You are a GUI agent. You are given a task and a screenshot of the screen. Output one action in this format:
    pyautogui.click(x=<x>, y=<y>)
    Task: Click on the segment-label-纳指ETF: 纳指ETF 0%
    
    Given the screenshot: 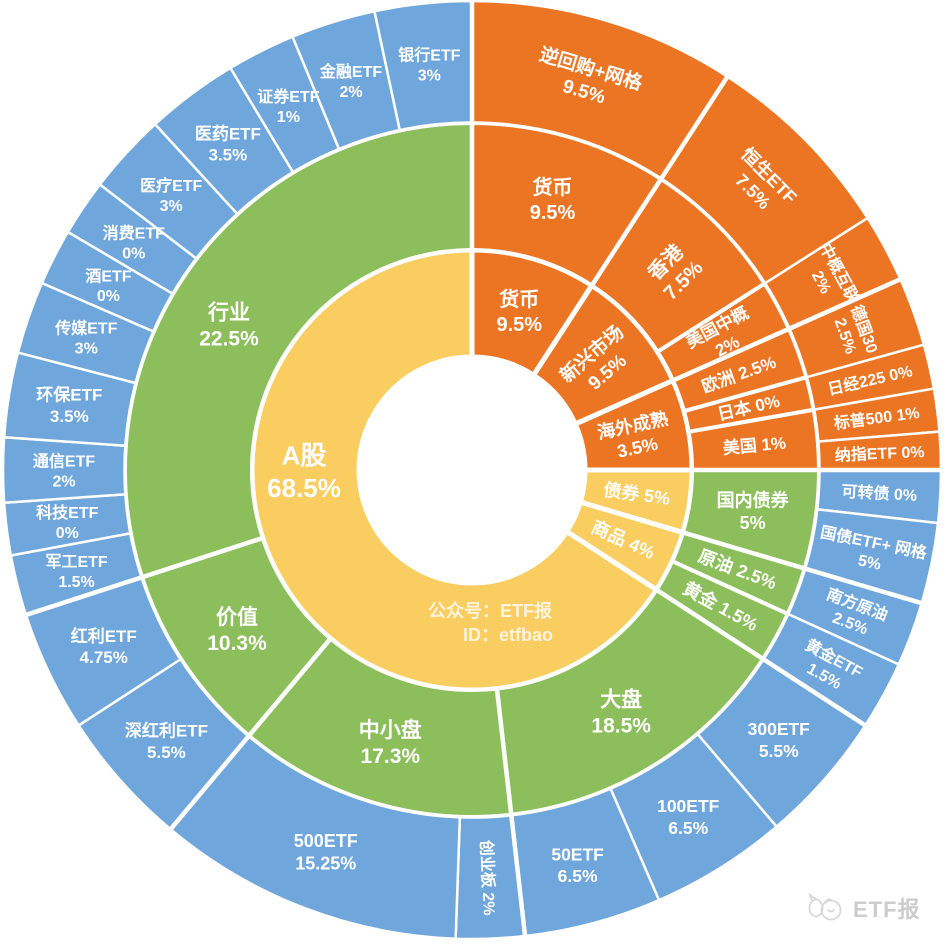 What is the action you would take?
    pyautogui.click(x=879, y=453)
    